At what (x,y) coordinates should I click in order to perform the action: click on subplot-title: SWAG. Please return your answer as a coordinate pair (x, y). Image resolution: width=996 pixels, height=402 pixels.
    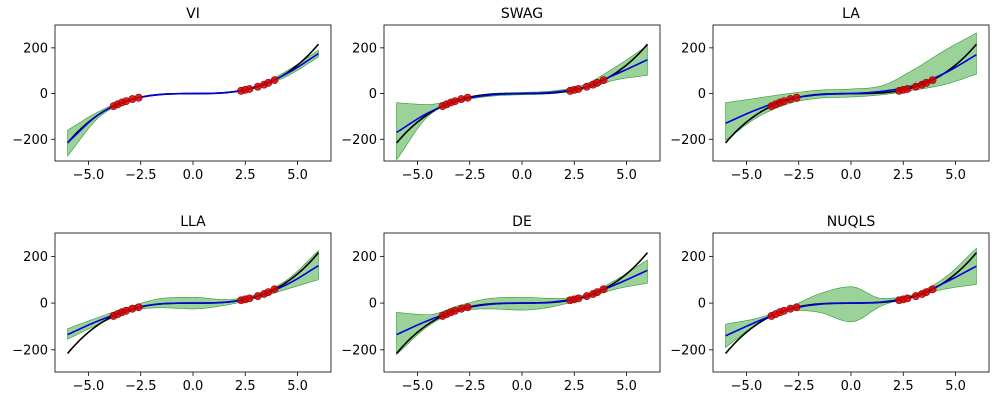
    Looking at the image, I should click on (522, 14).